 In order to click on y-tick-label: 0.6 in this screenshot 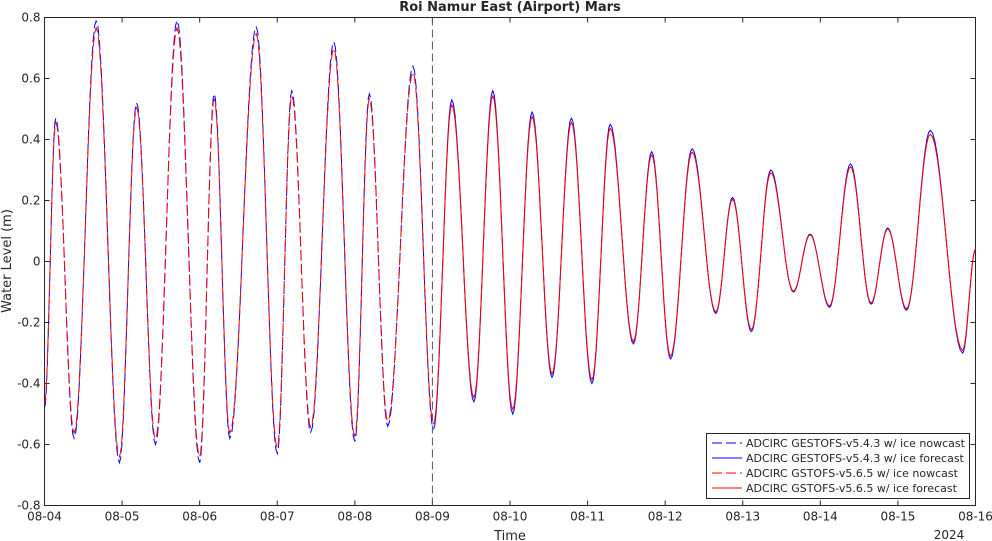, I will do `click(30, 79)`.